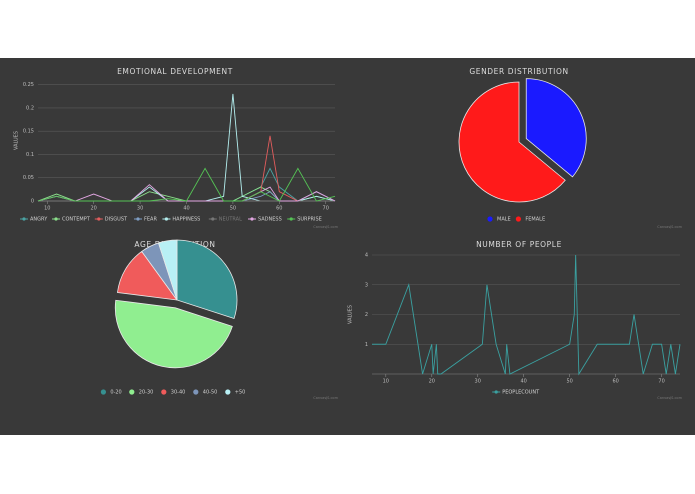  Describe the element at coordinates (240, 393) in the screenshot. I see `legend-label: +50` at that location.